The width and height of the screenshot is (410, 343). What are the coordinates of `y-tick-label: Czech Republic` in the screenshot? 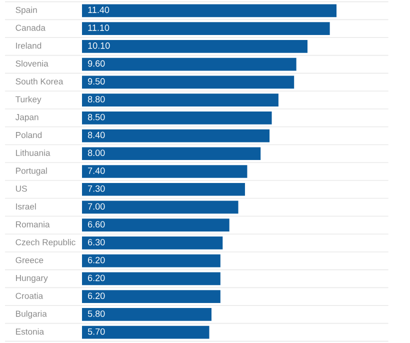 It's located at (46, 242).